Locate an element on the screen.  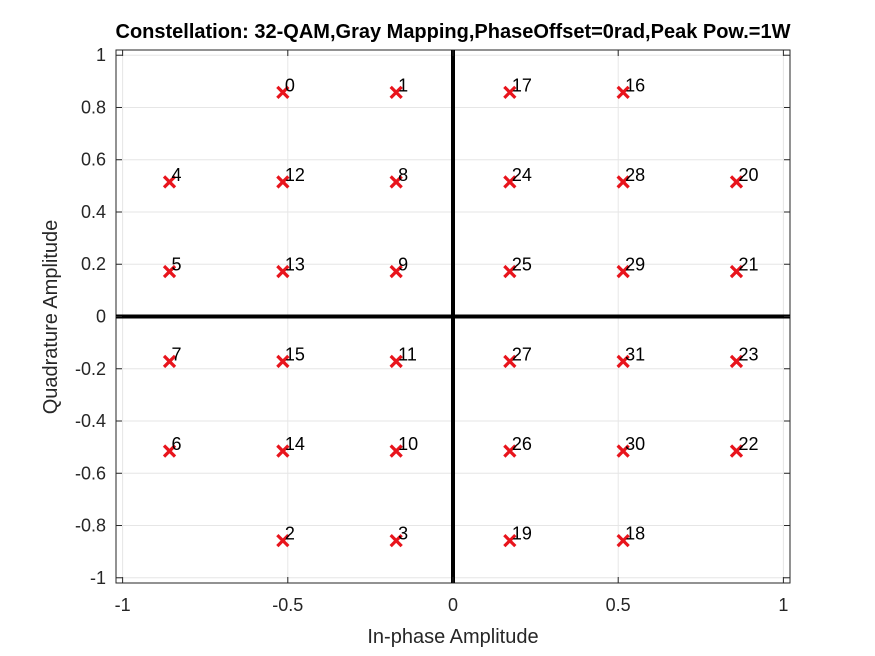
point-label: 6 is located at coordinates (177, 444).